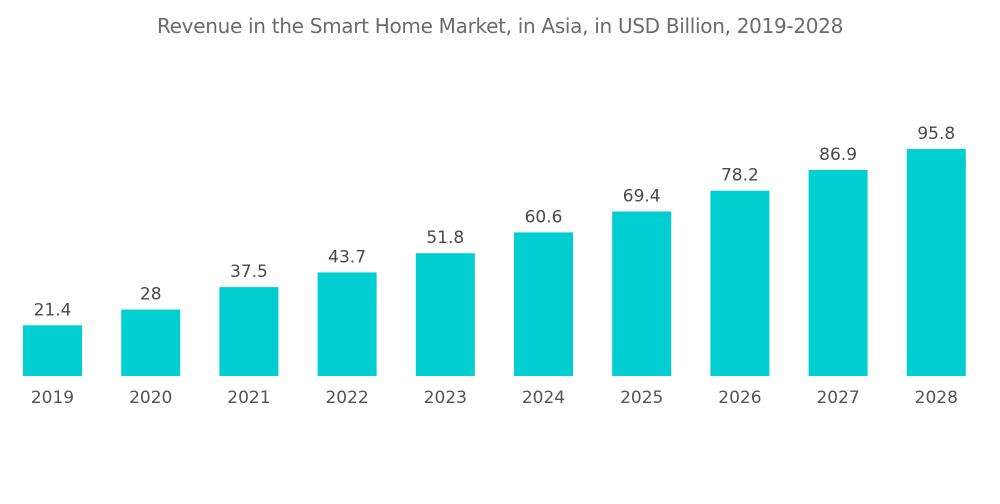  I want to click on bar-2020, so click(151, 342).